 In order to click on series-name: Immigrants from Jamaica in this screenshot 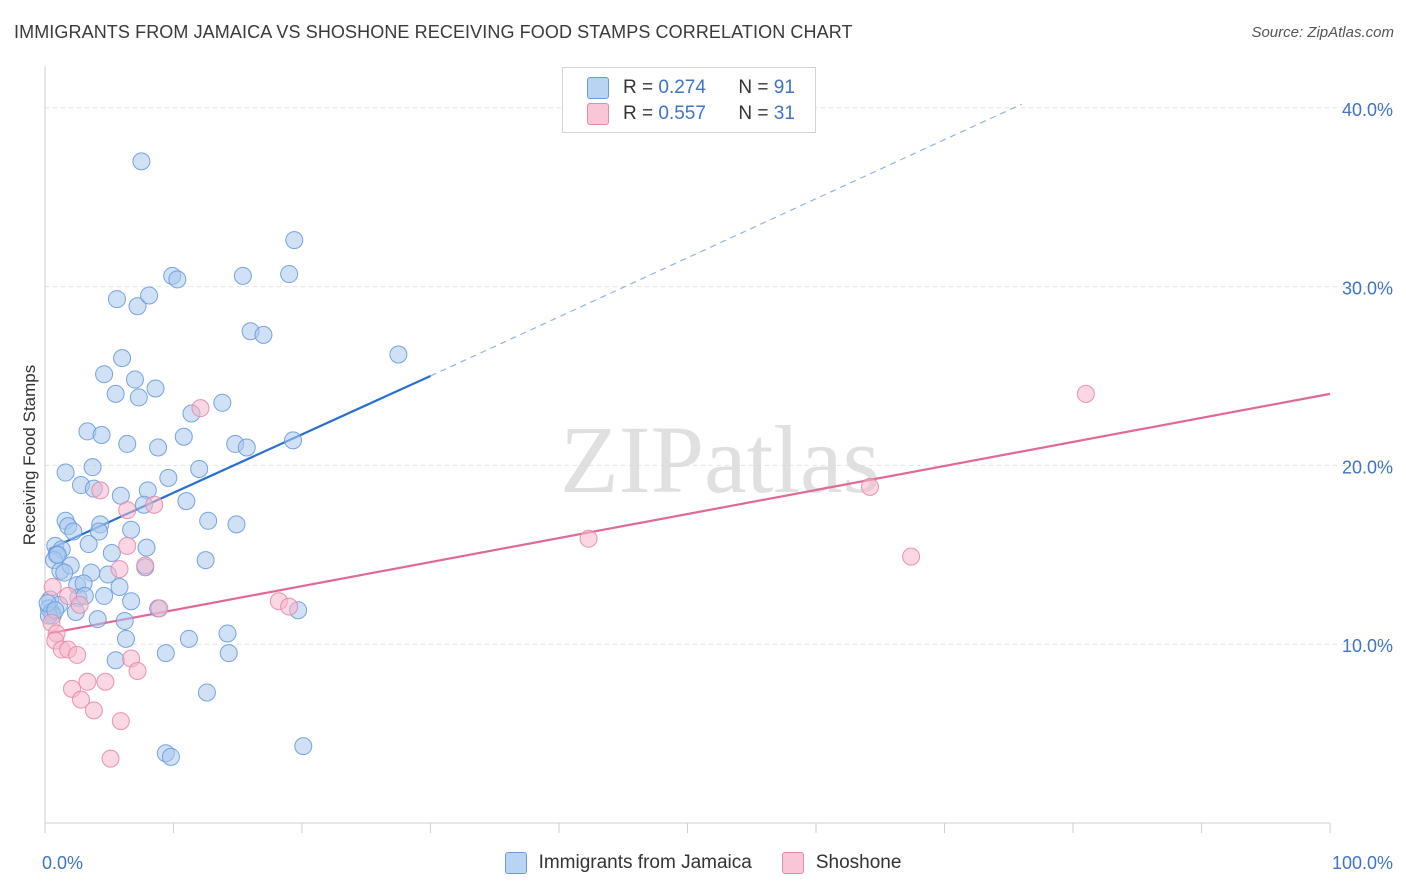, I will do `click(645, 862)`.